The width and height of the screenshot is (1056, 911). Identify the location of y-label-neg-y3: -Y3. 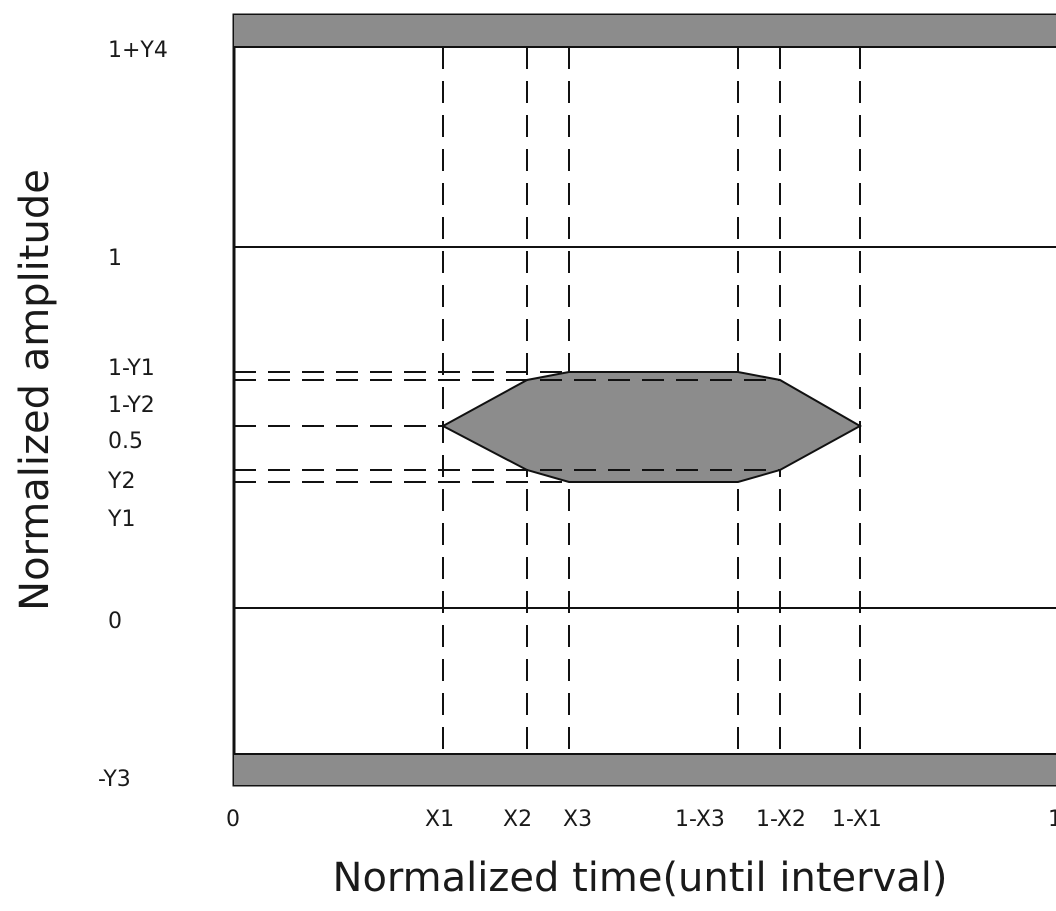
(114, 779).